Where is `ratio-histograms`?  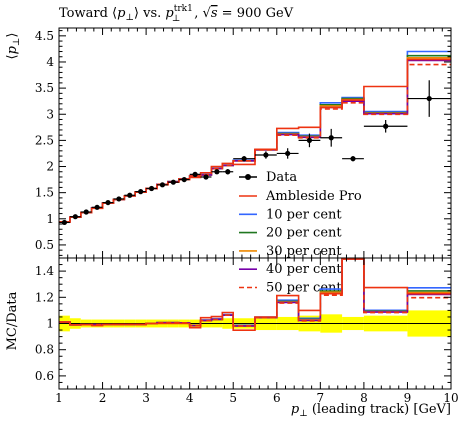 ratio-histograms is located at coordinates (255, 294).